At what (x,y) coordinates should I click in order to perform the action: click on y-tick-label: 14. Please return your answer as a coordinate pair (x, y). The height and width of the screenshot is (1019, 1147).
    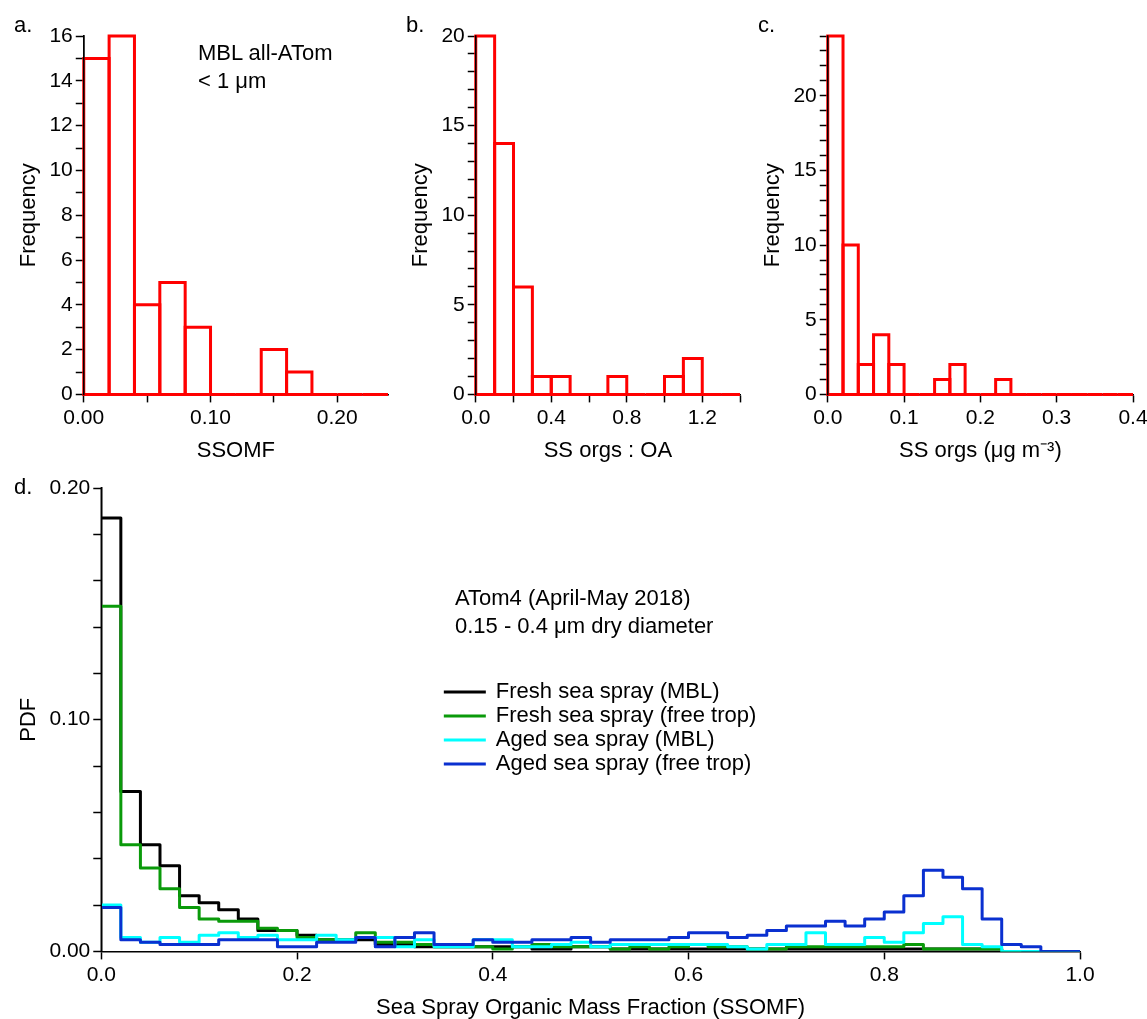
    Looking at the image, I should click on (61, 79).